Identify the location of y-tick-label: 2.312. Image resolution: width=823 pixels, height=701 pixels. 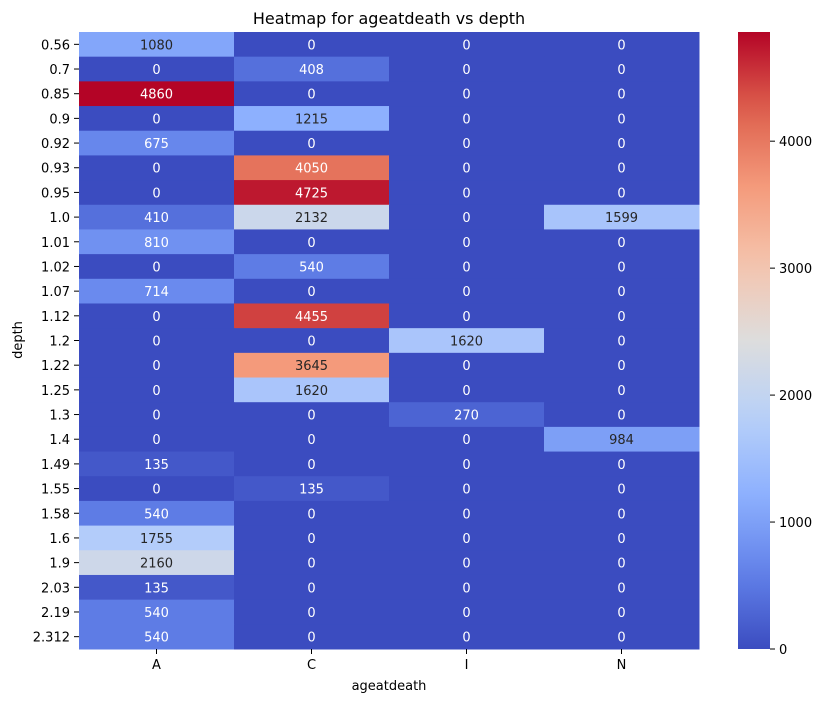
(51, 638).